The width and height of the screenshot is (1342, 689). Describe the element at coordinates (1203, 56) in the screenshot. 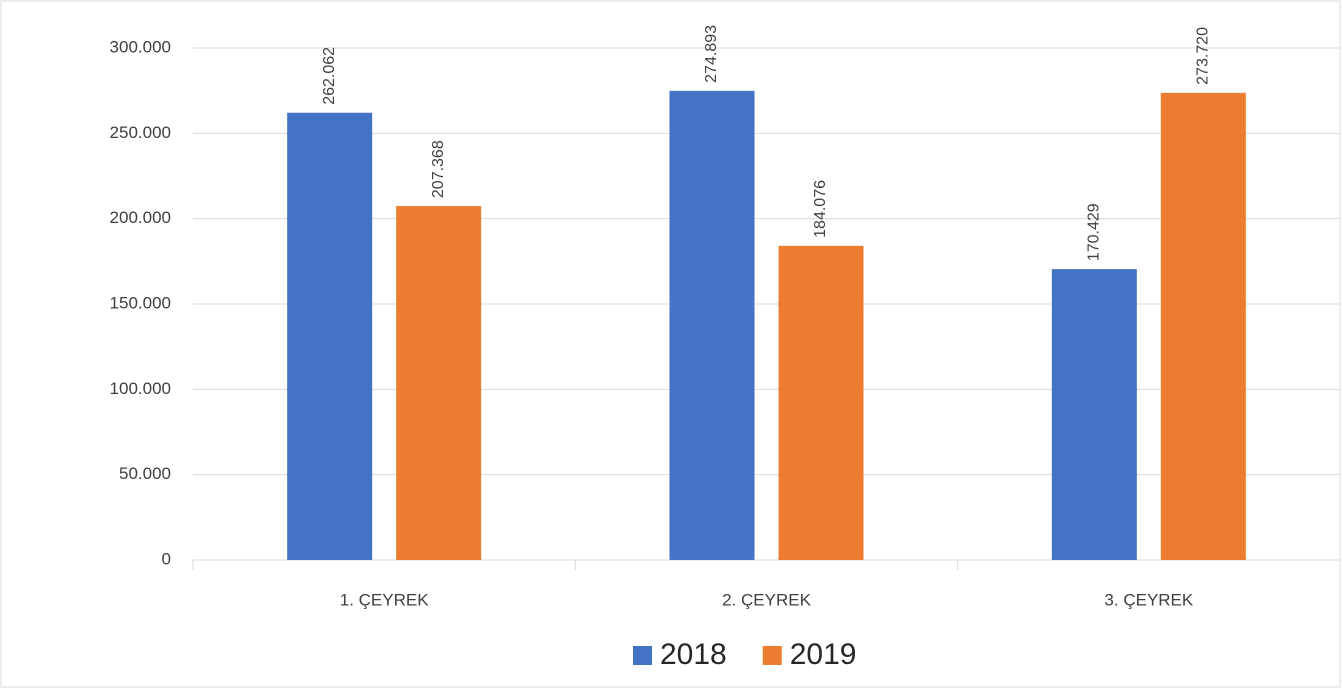

I see `value-label: 273.720` at that location.